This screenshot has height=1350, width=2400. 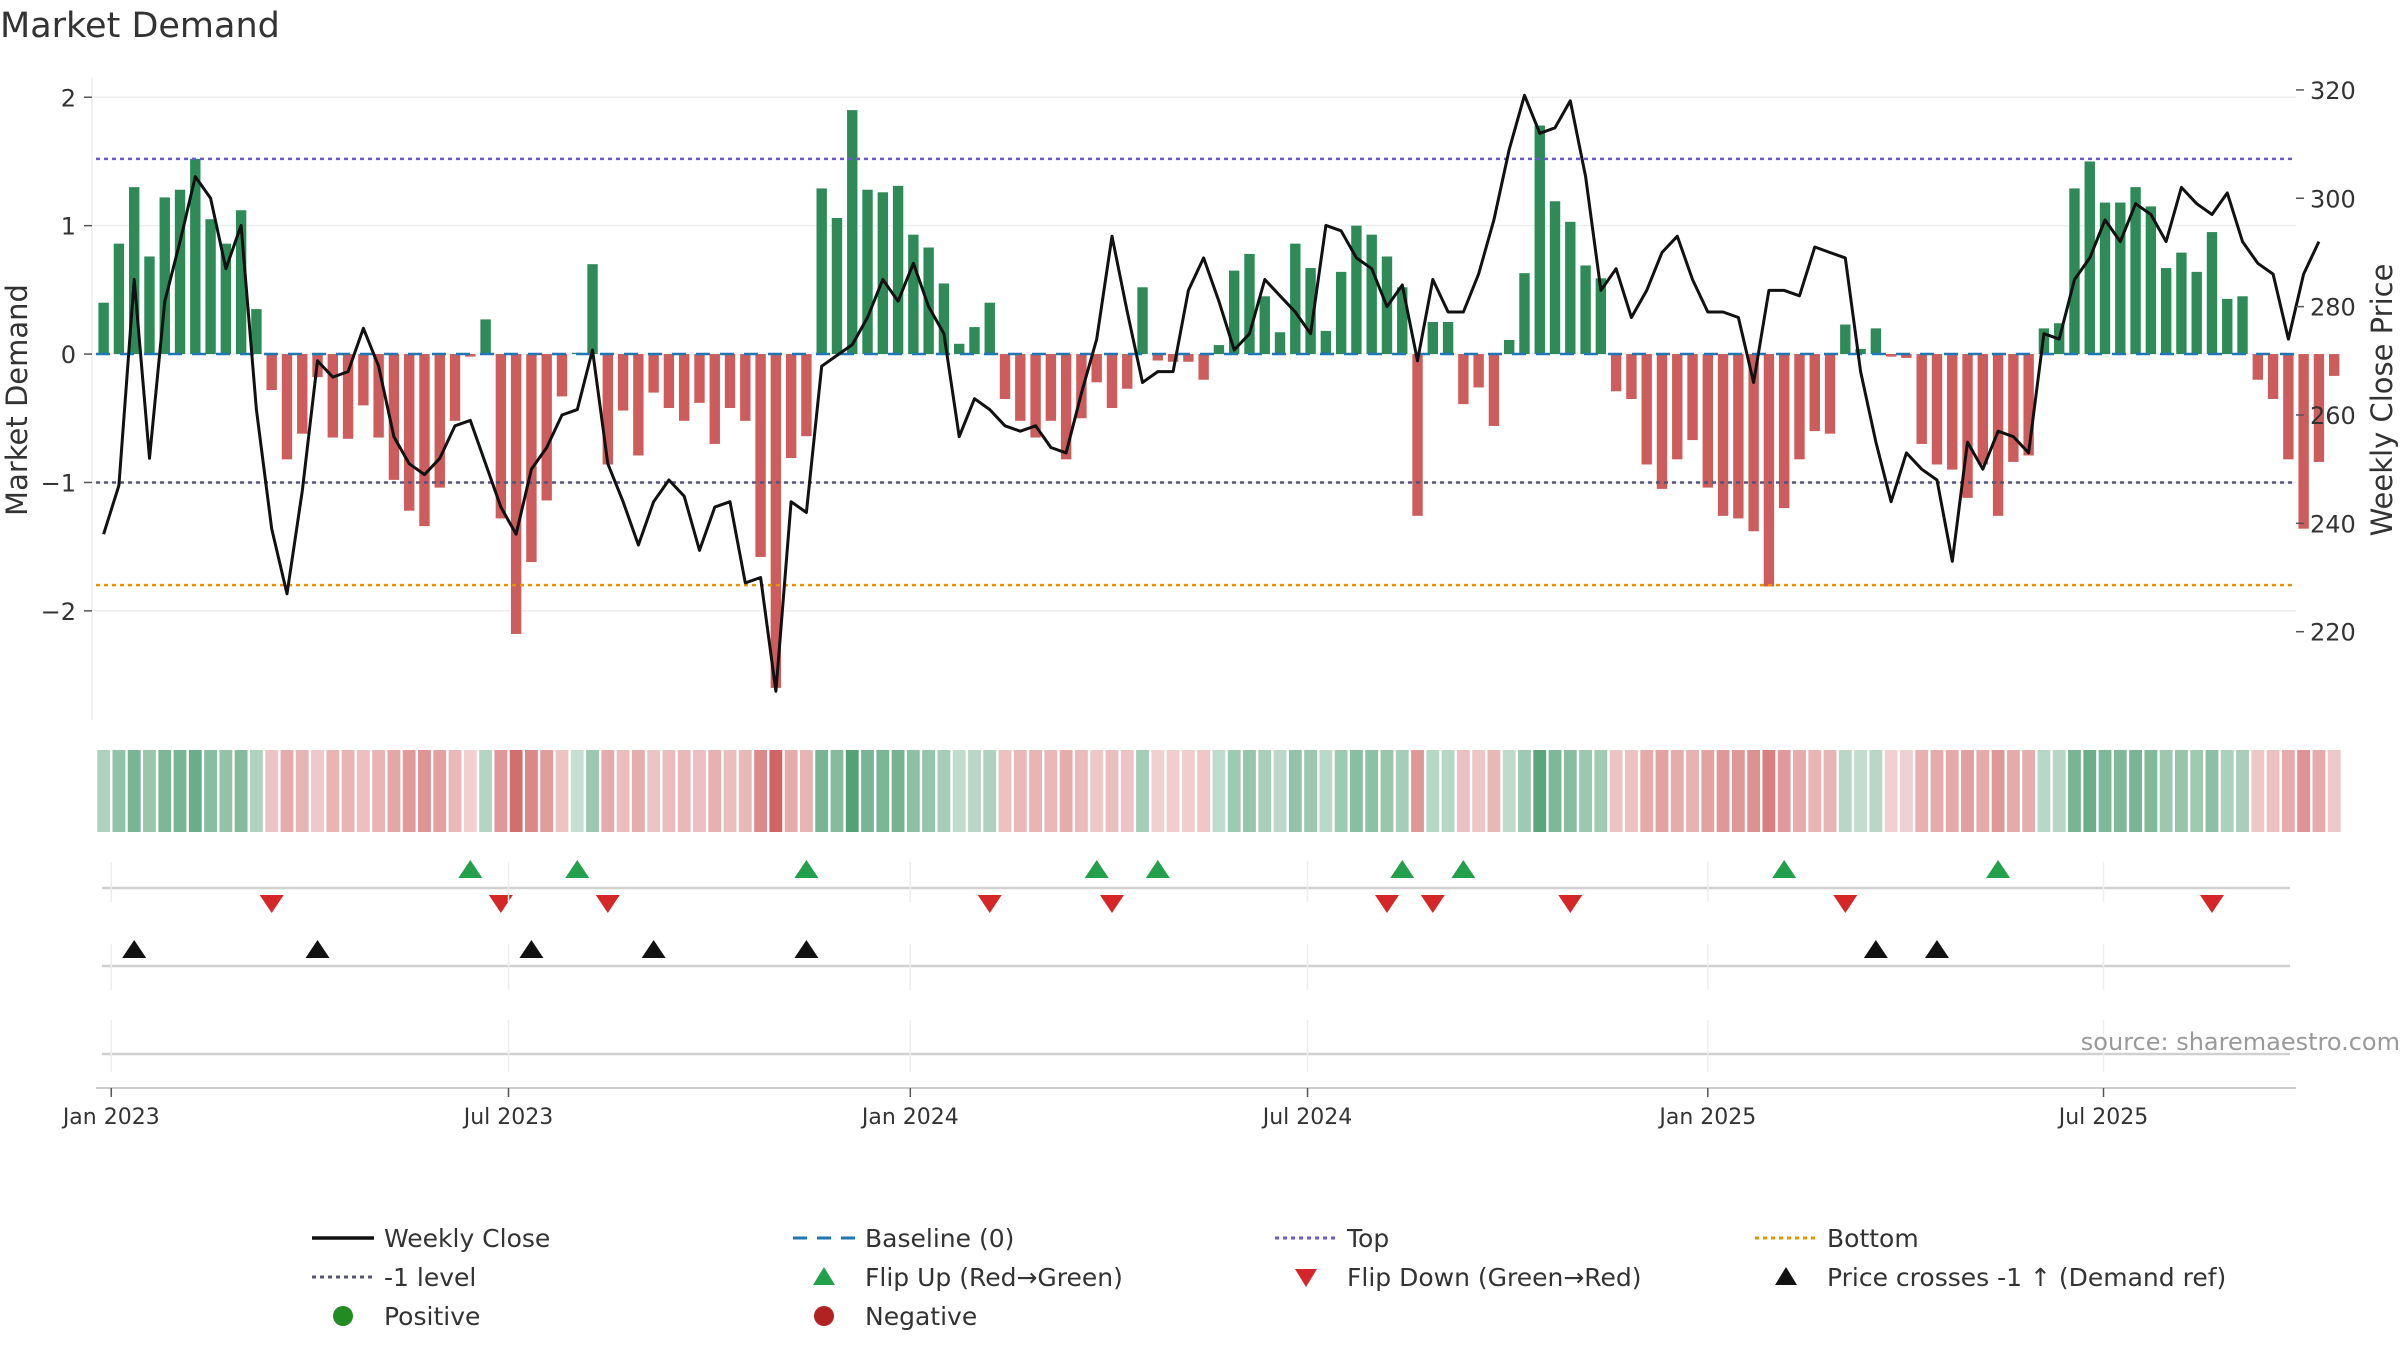 I want to click on legend-label: Bottom, so click(x=1873, y=1238).